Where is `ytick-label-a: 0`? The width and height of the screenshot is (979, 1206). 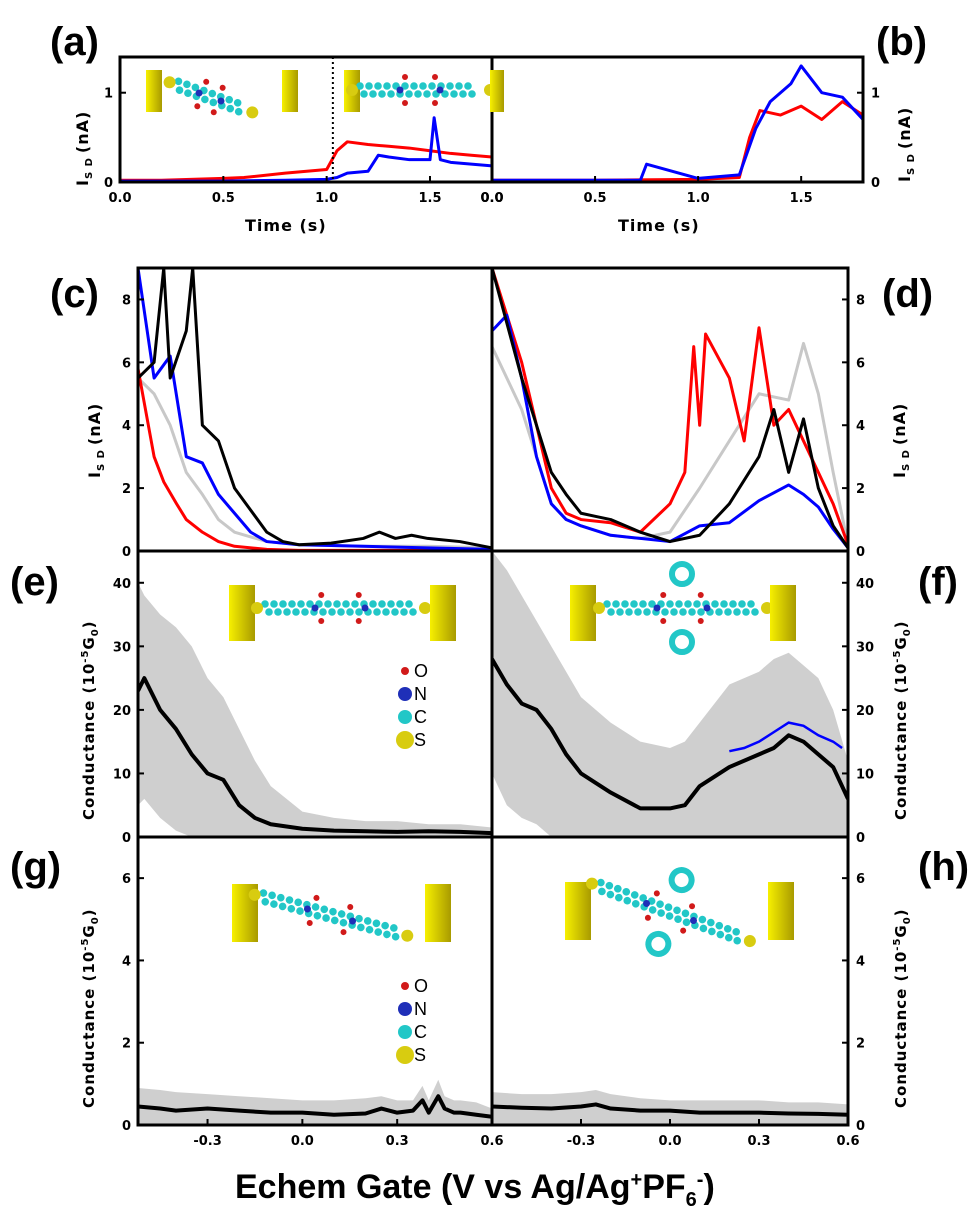 ytick-label-a: 0 is located at coordinates (108, 183).